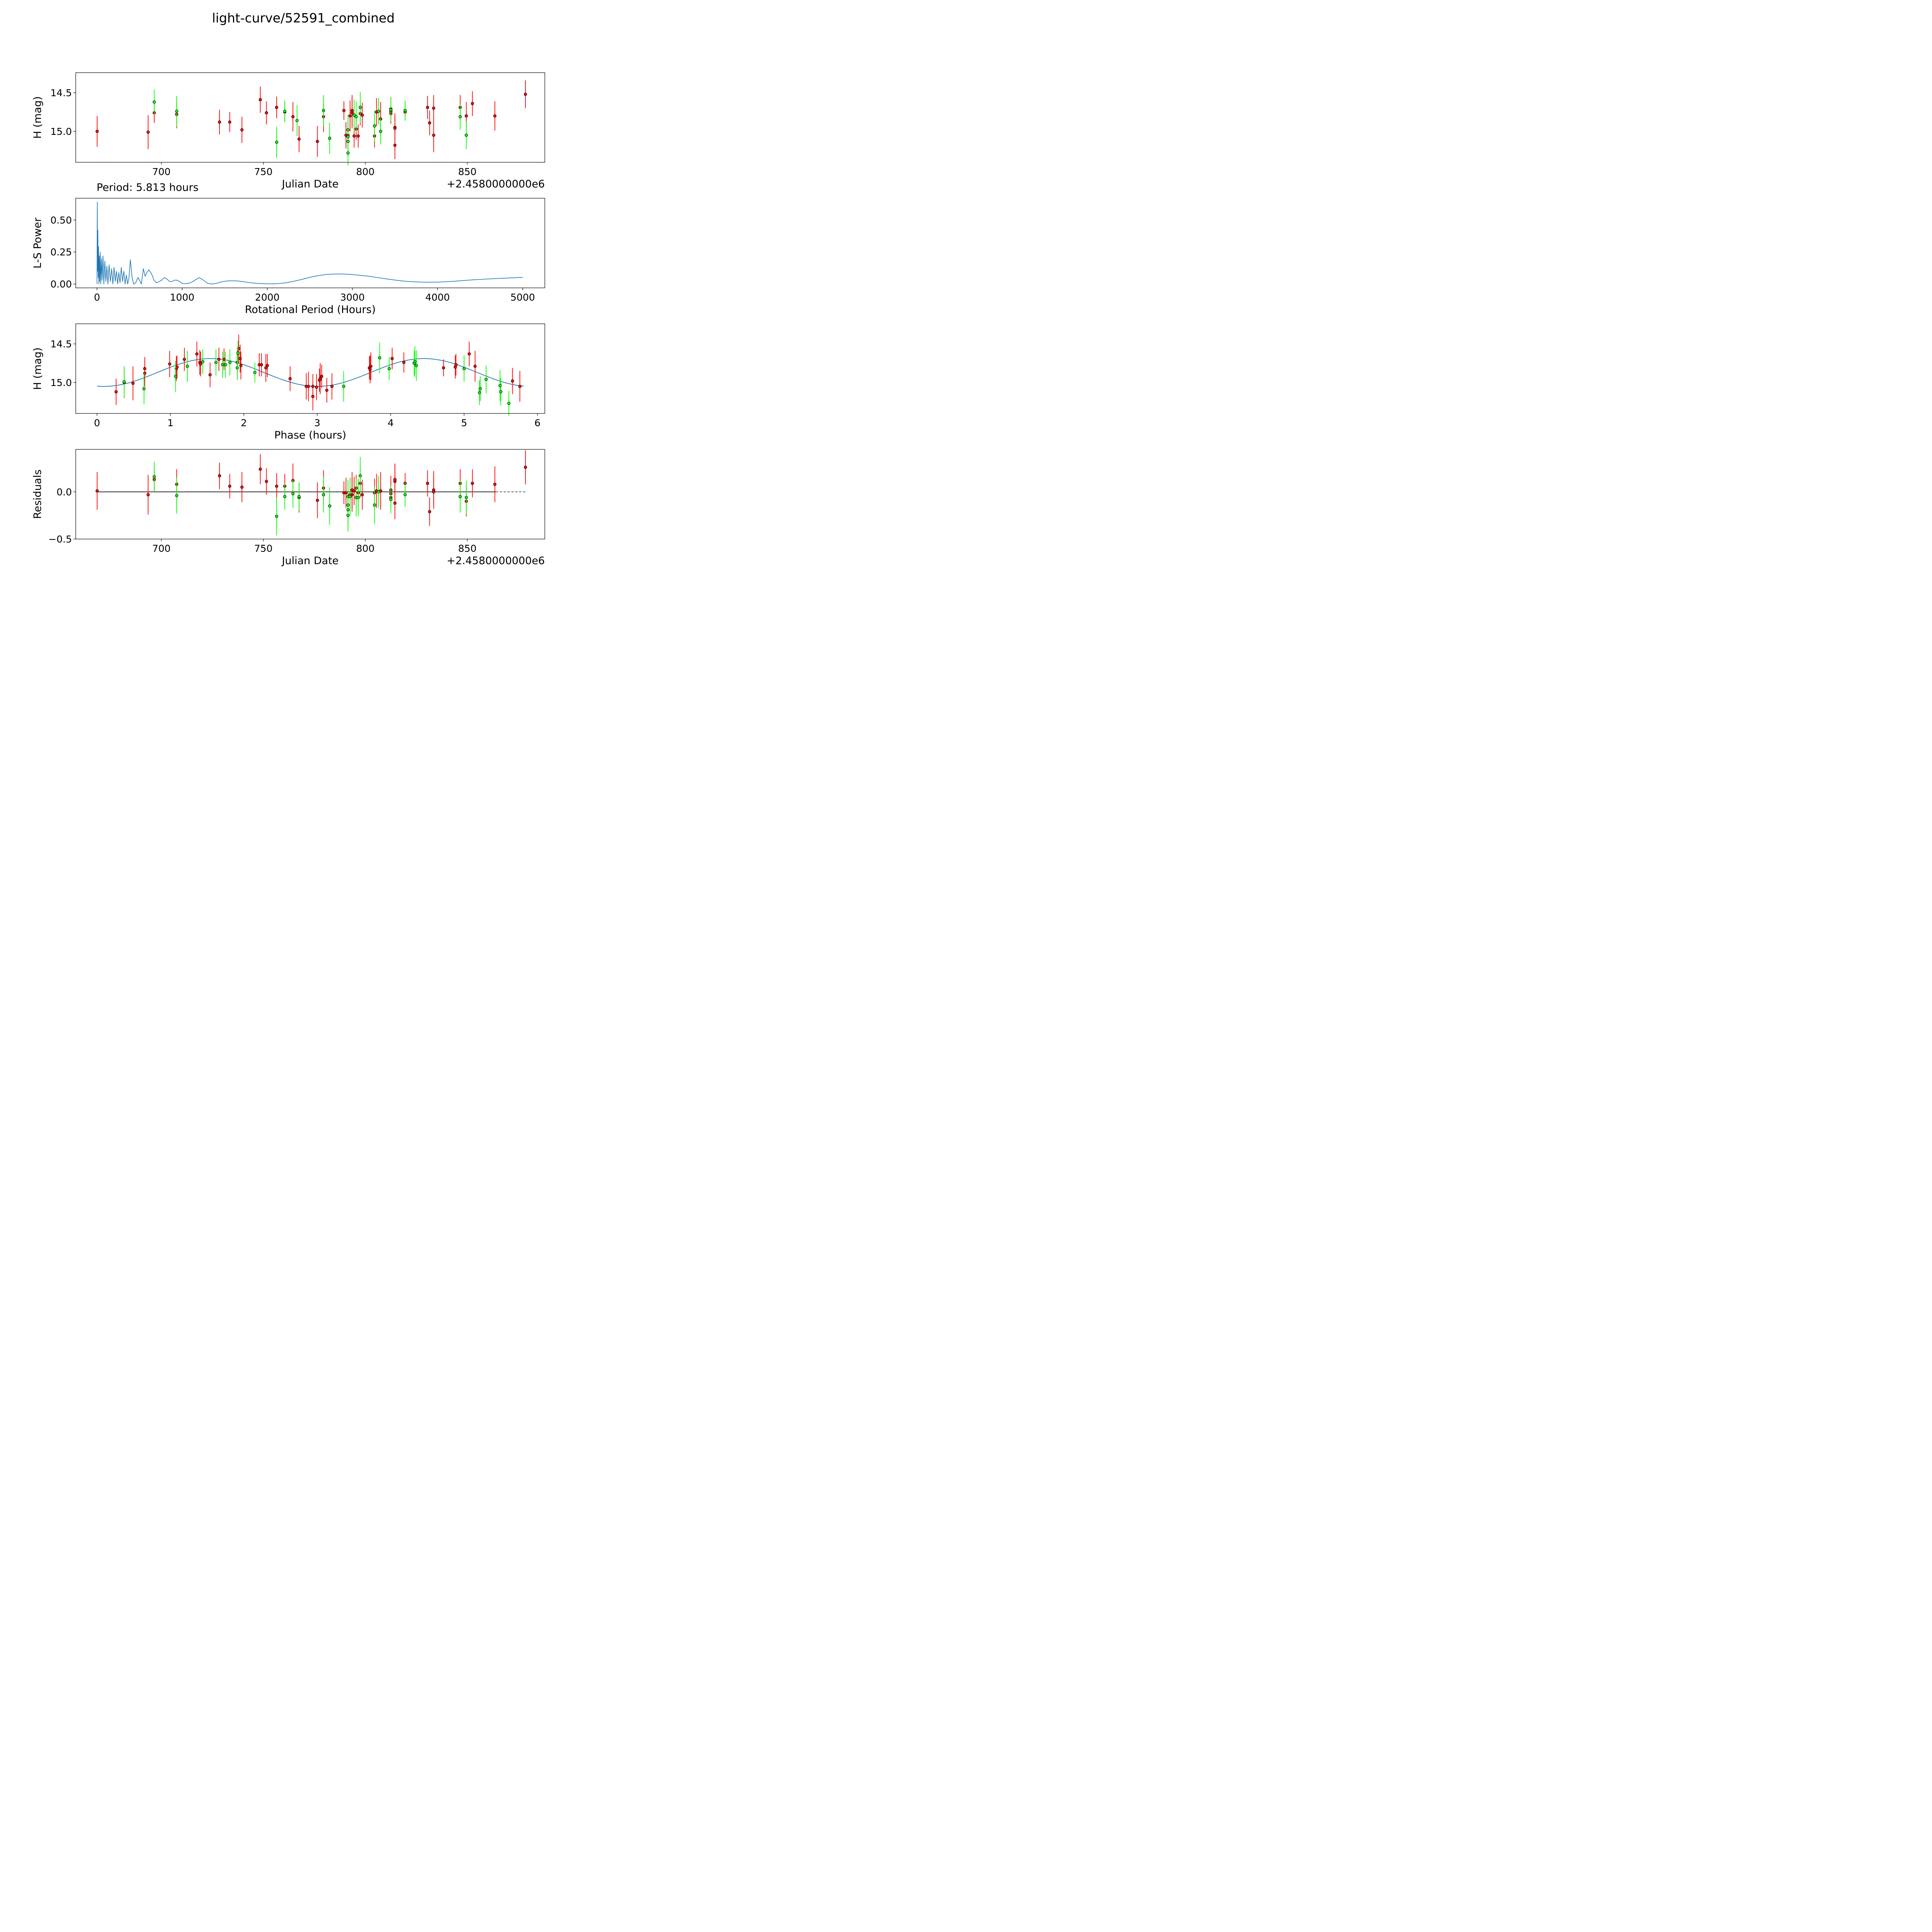 The width and height of the screenshot is (1932, 1932). I want to click on x-tick-label: 2000, so click(268, 298).